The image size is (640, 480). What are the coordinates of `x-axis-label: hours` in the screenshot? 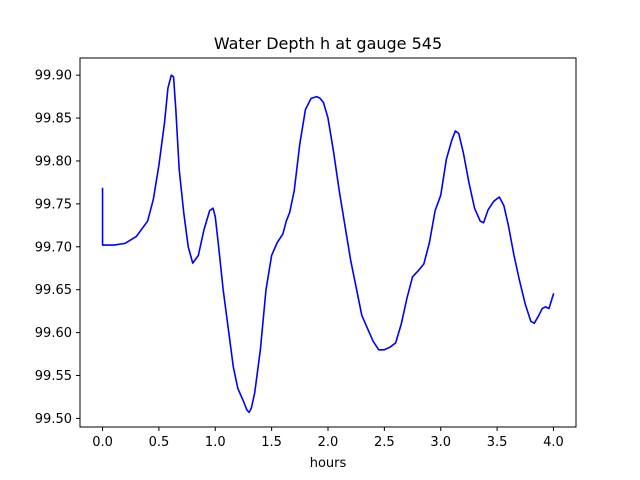 It's located at (328, 463).